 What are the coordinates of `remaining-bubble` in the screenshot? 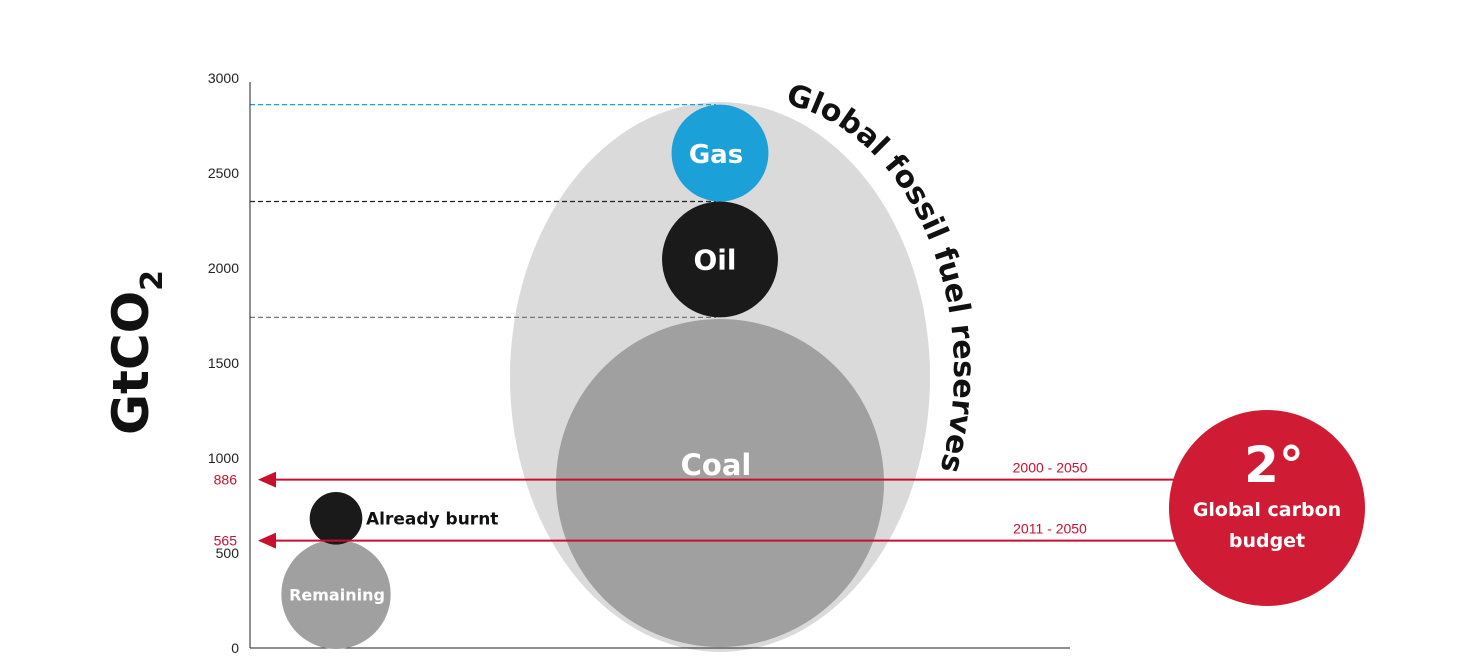 It's located at (336, 594).